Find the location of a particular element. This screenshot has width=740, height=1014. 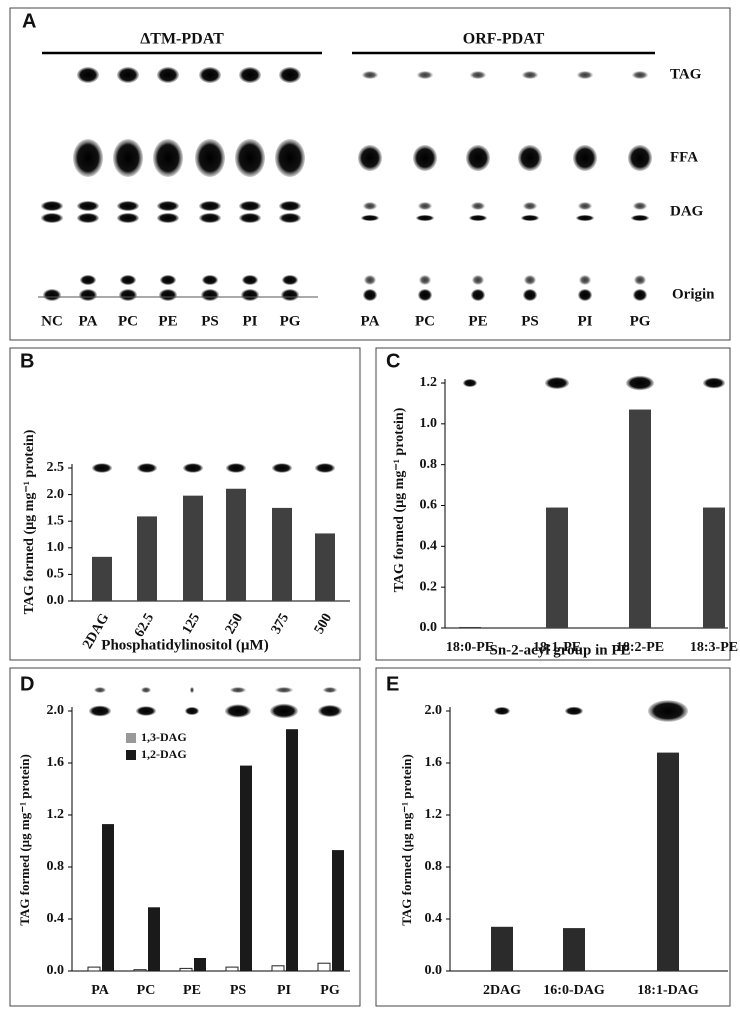

x-tick-label: 250 is located at coordinates (234, 624).